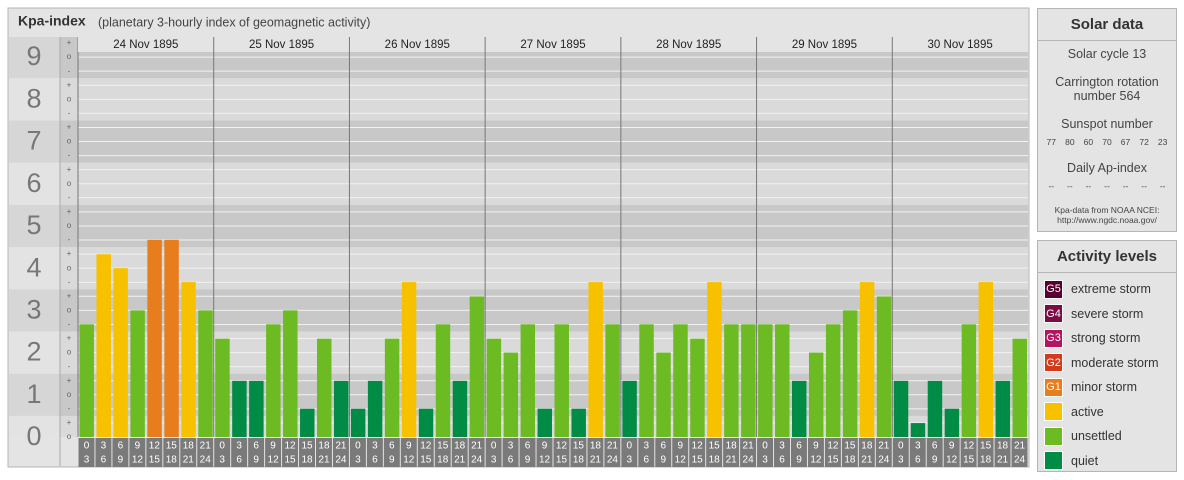 This screenshot has width=1184, height=480. Describe the element at coordinates (1107, 210) in the screenshot. I see `source: Kpa-data from NOAA NCEI:` at that location.